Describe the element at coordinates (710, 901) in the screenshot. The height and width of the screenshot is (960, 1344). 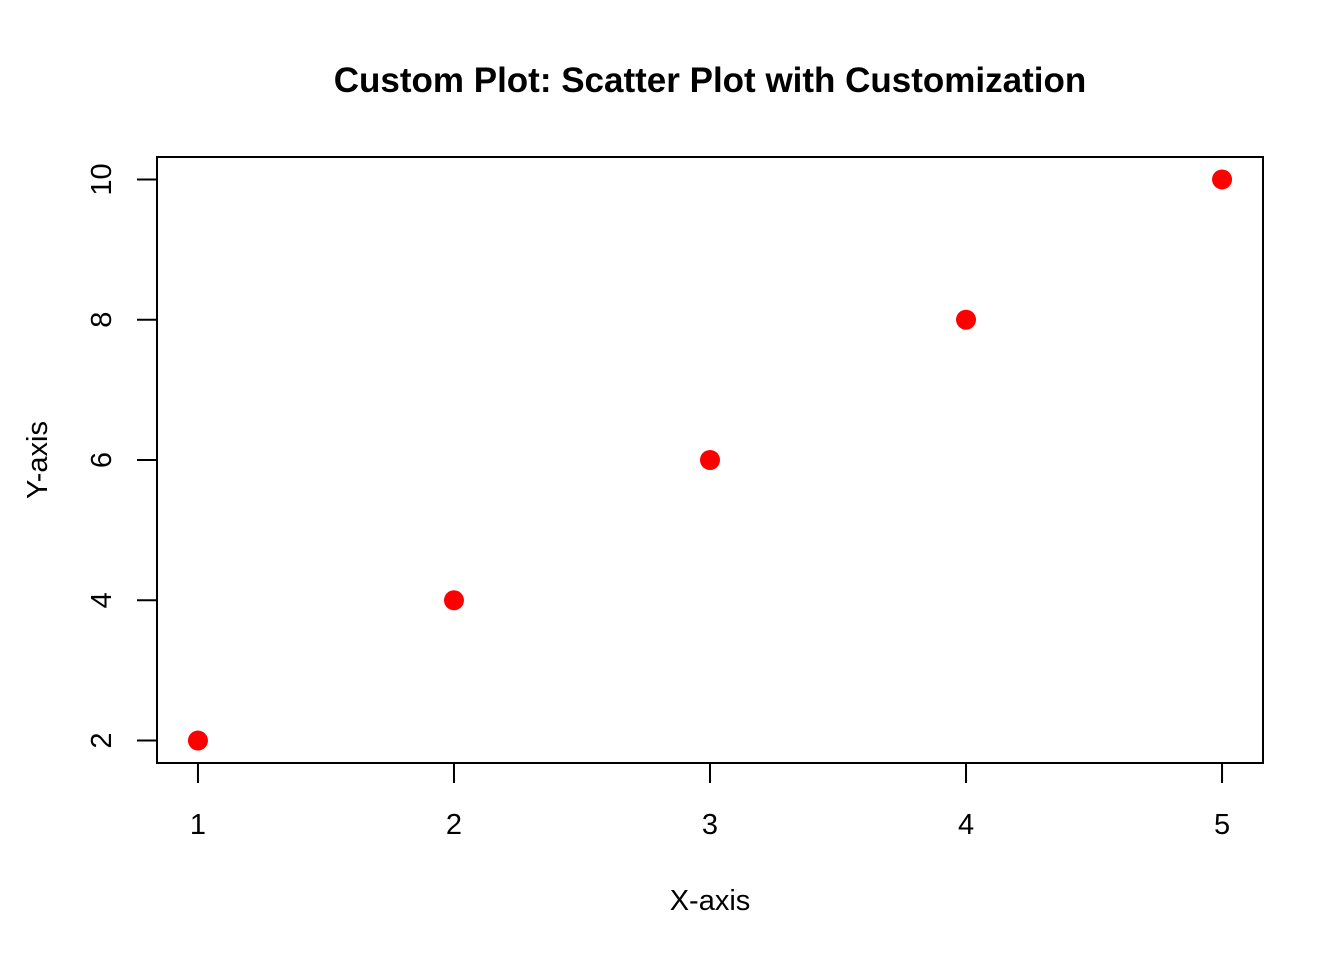
I see `x-axis-label: X-axis` at that location.